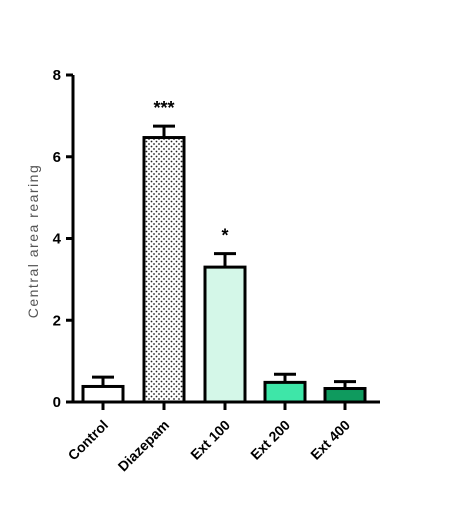  I want to click on significance-marker: ***, so click(163, 108).